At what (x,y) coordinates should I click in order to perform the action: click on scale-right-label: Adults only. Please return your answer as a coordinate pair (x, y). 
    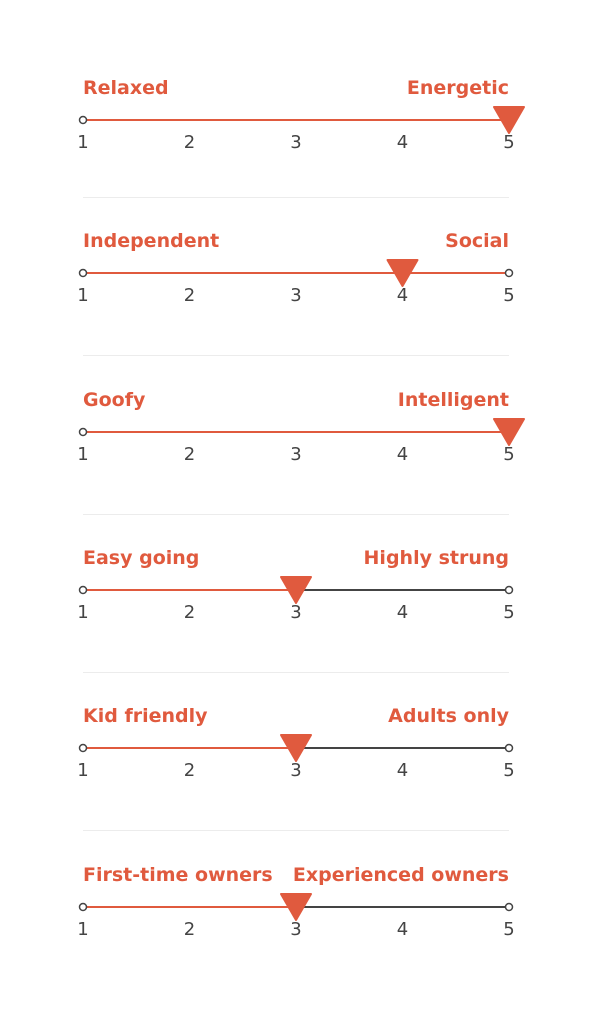
    Looking at the image, I should click on (448, 716).